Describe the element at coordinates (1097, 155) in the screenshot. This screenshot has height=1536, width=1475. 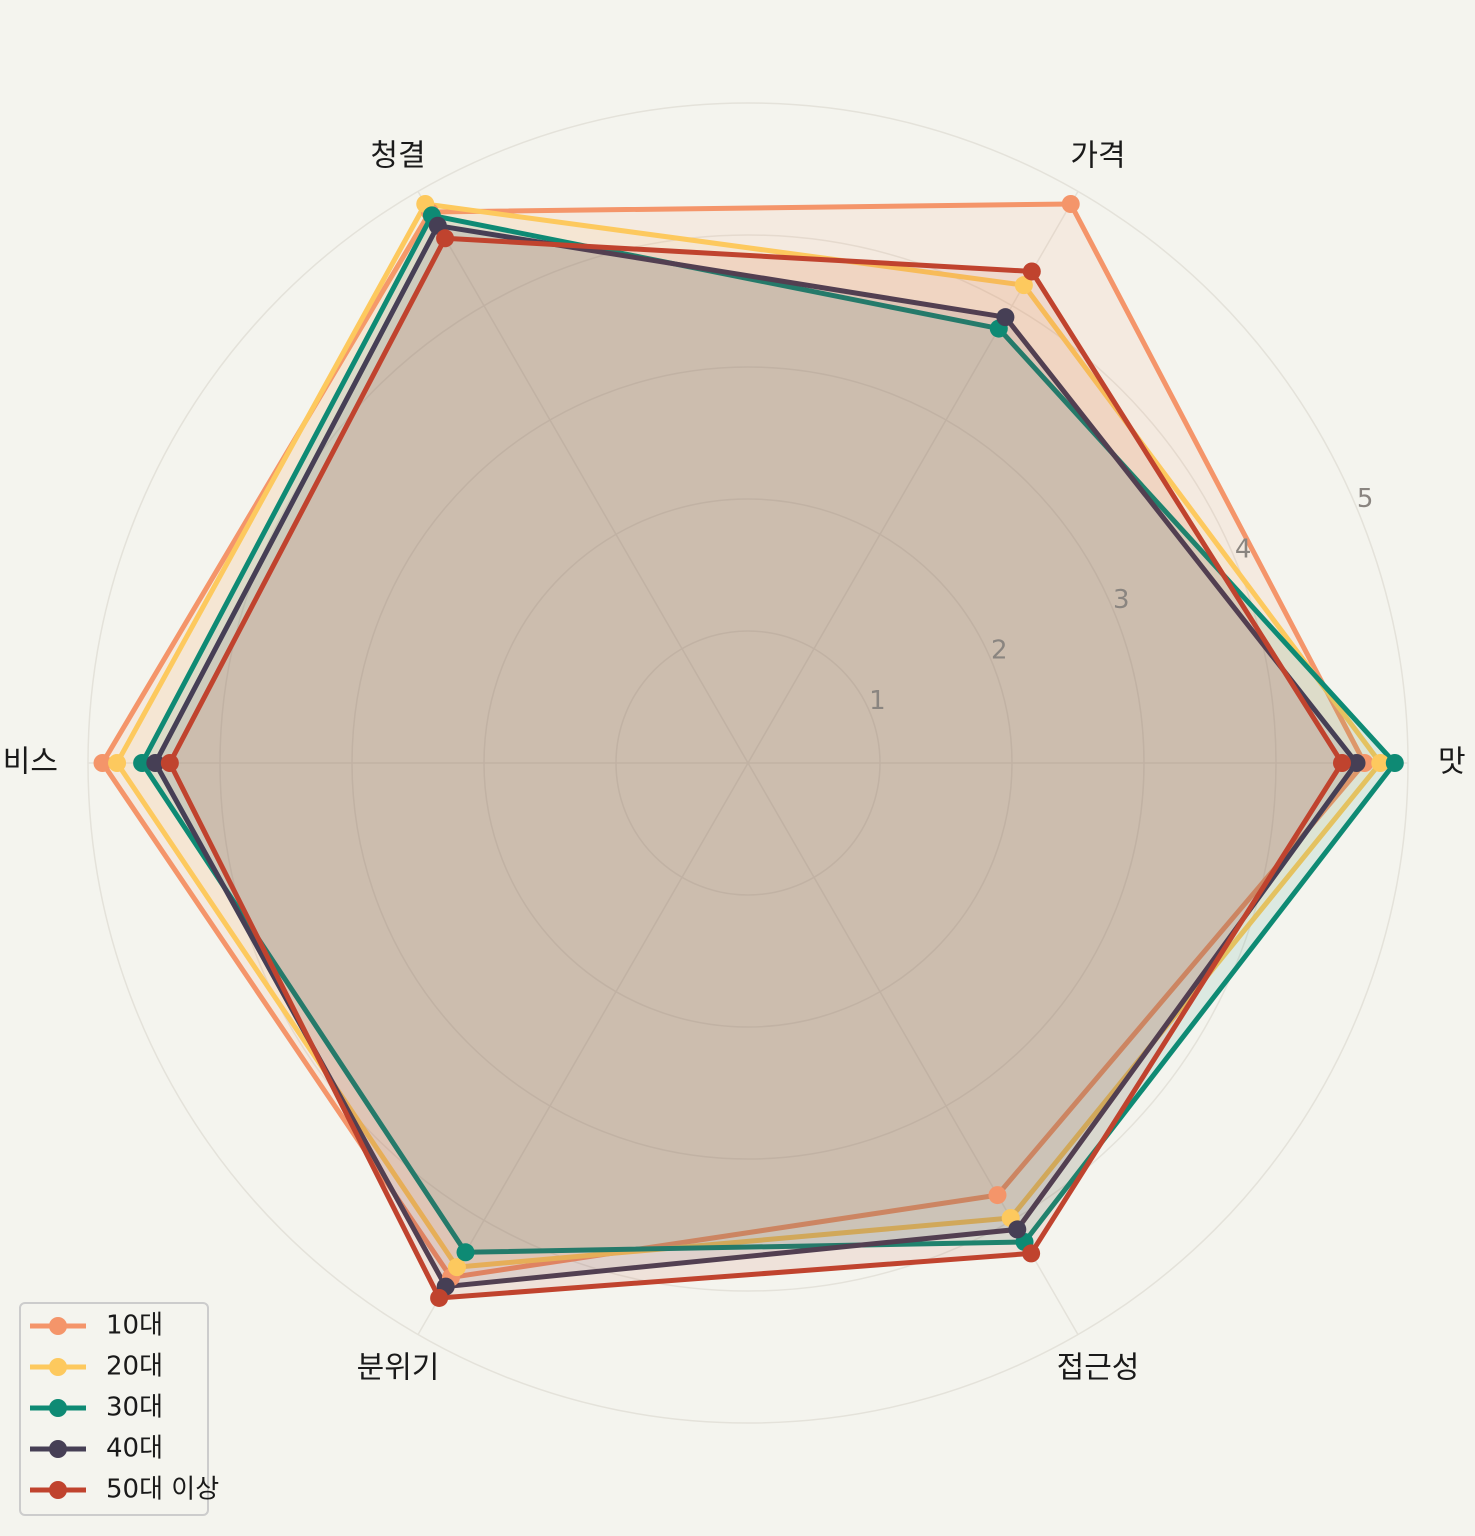
I see `axis-label: 가격` at that location.